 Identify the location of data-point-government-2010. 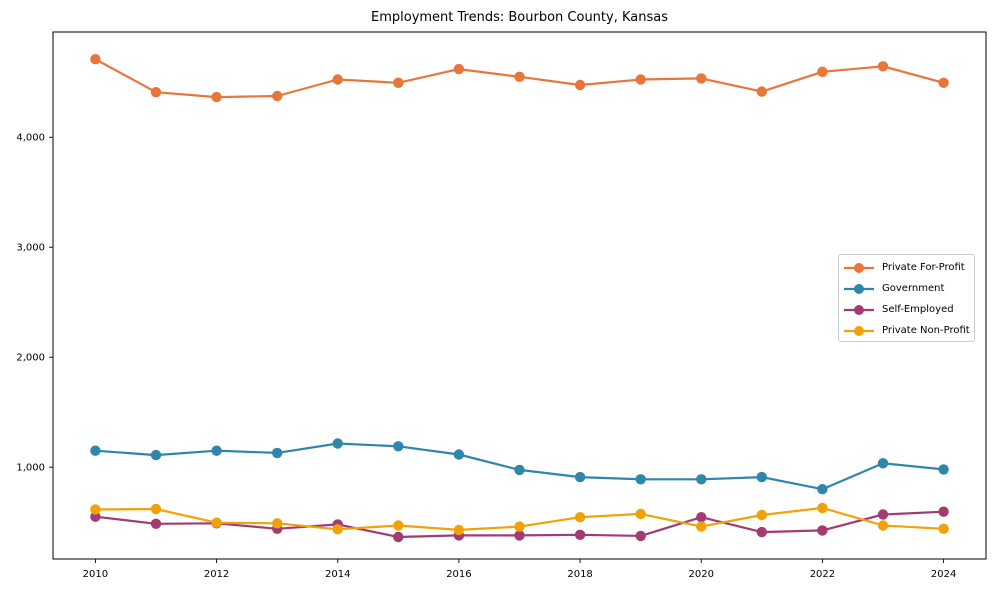
(95, 450).